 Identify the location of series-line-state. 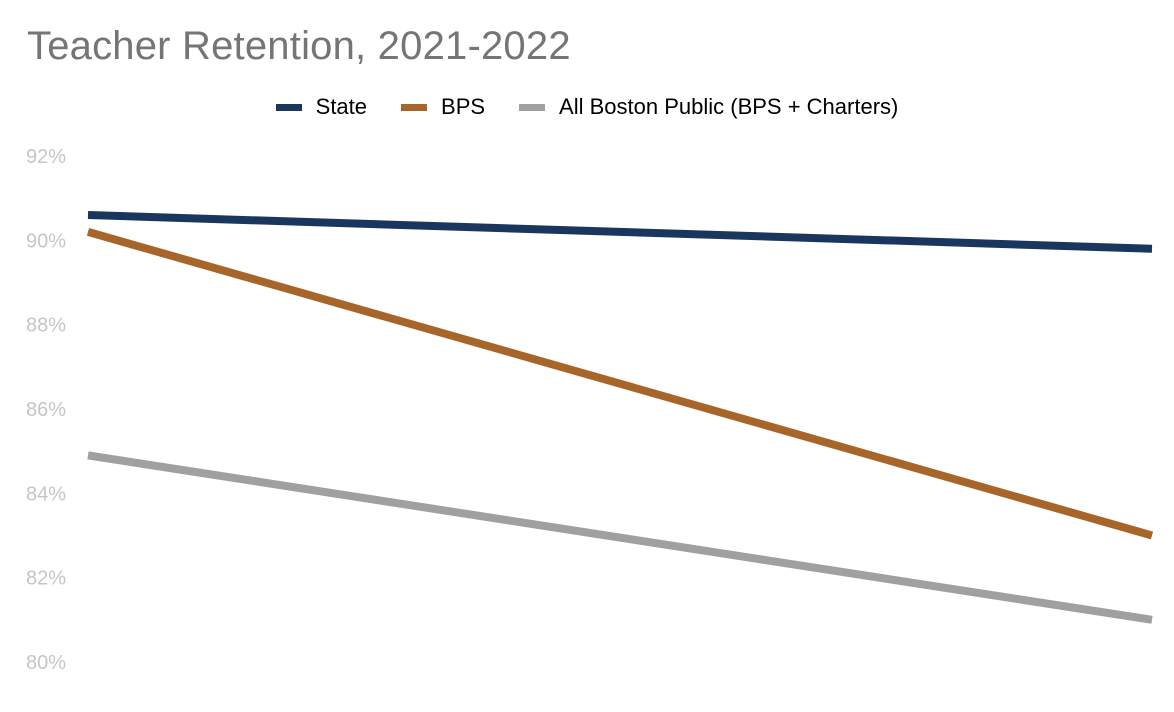
(620, 232).